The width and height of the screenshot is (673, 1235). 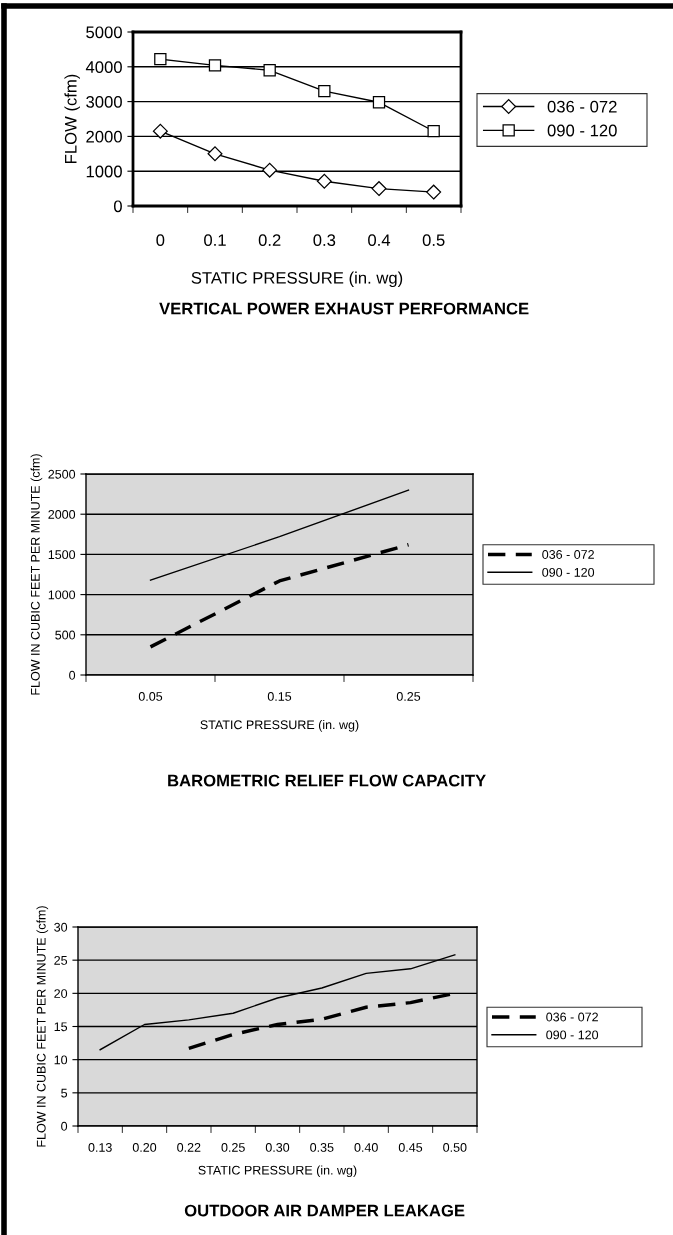 What do you see at coordinates (410, 1147) in the screenshot?
I see `x-tick-label: 0.45` at bounding box center [410, 1147].